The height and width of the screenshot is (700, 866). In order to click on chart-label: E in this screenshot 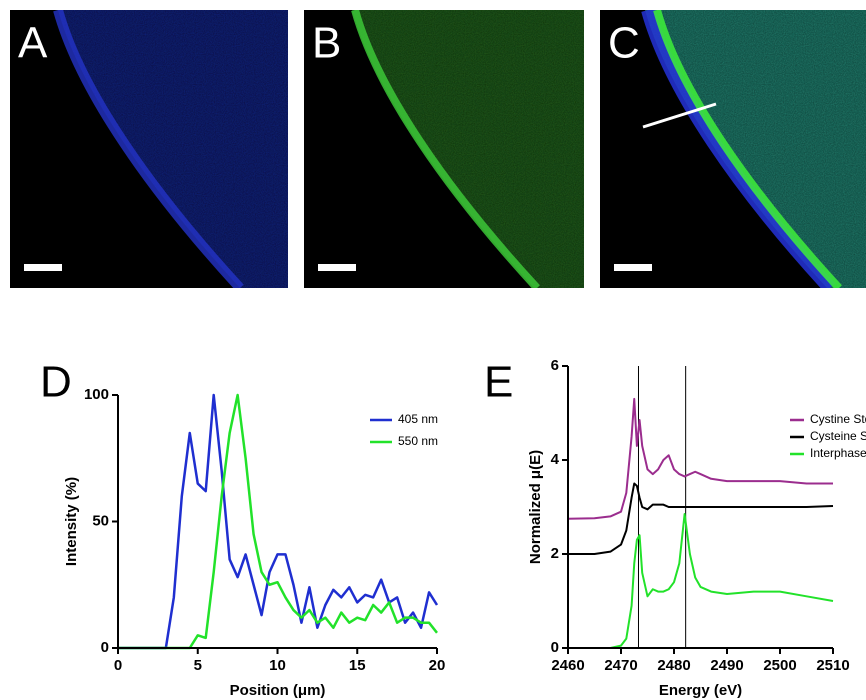, I will do `click(498, 382)`.